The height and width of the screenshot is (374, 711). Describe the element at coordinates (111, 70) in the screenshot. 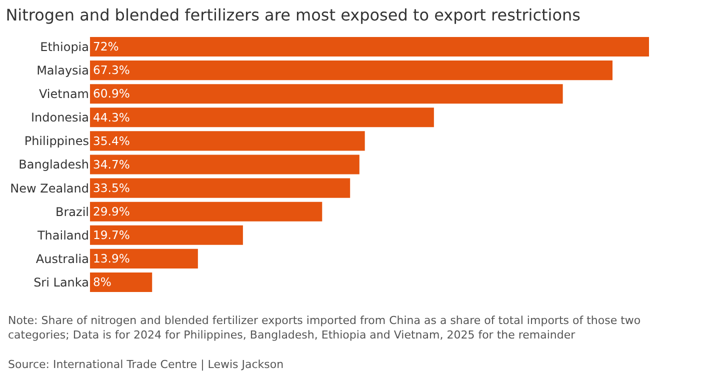

I see `data-label: 67.3%` at that location.